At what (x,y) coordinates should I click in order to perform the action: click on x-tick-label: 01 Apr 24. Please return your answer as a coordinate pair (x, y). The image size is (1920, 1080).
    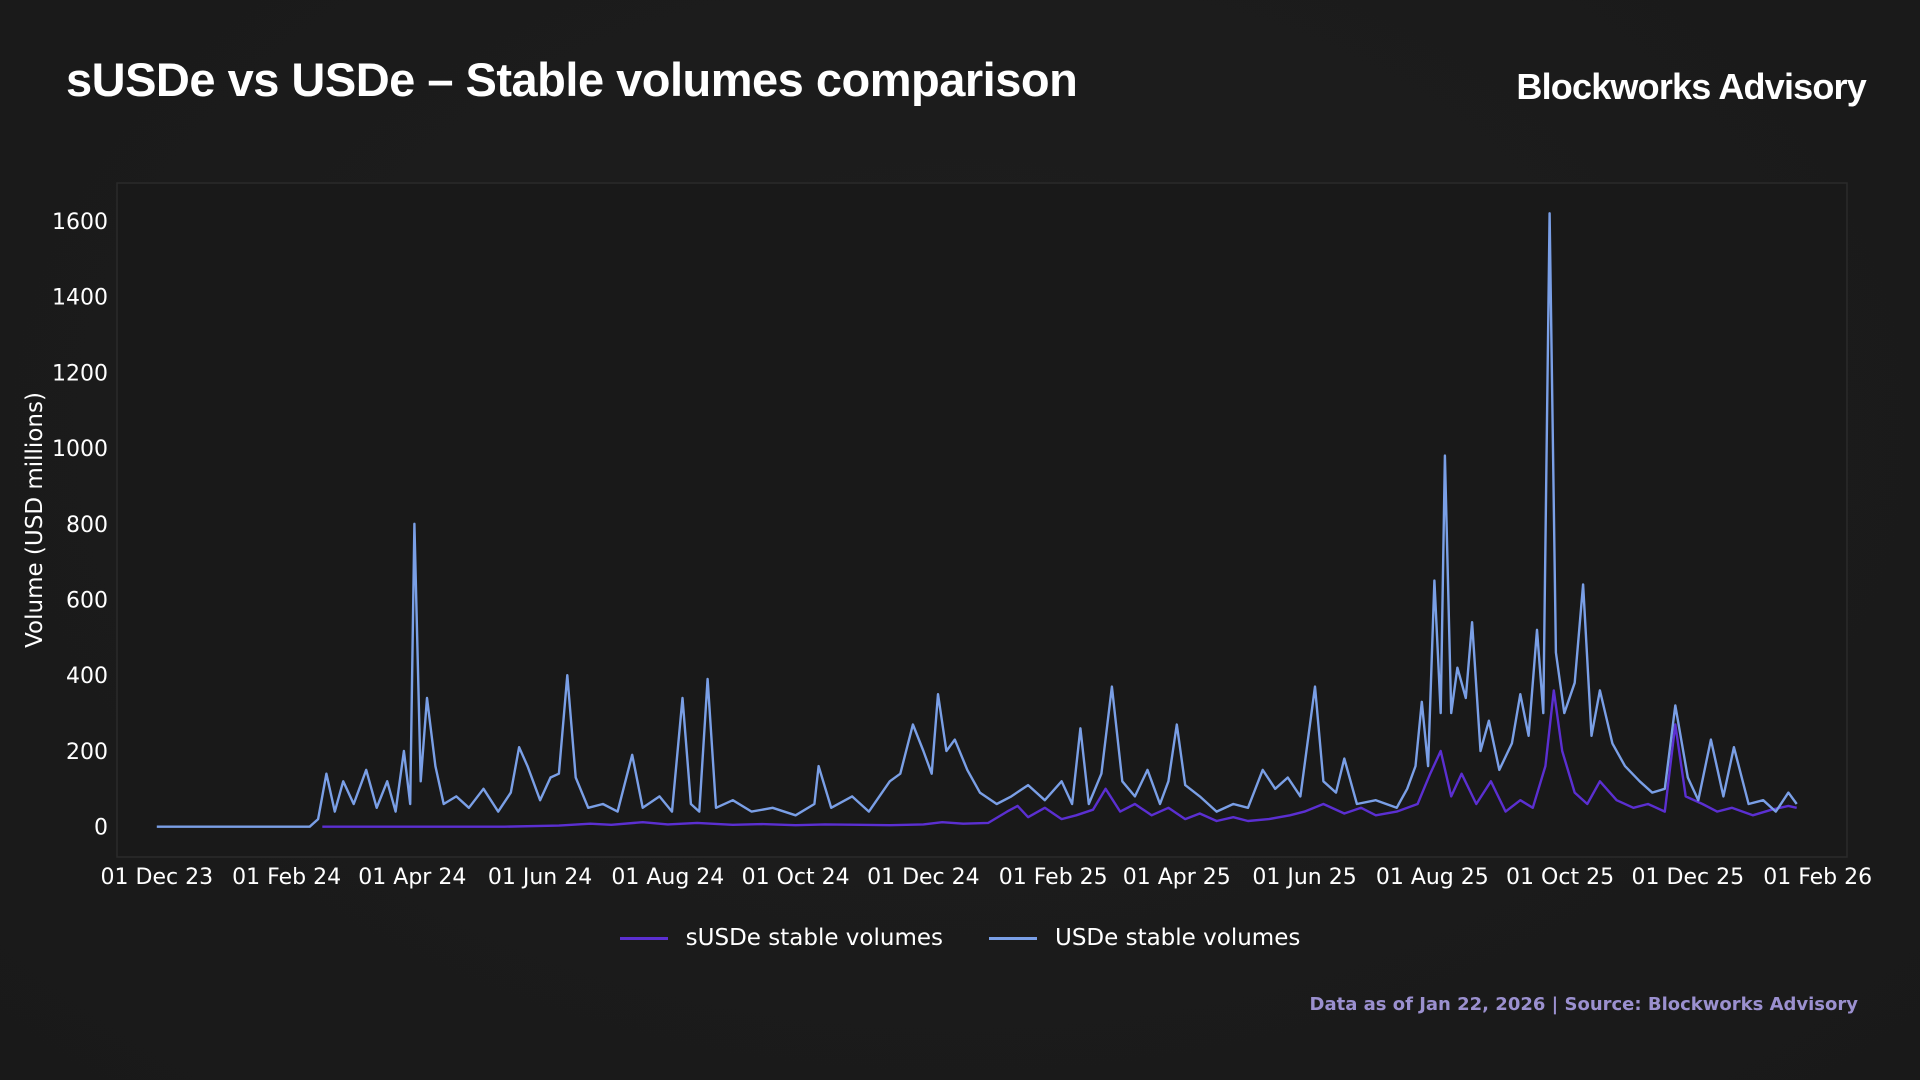
    Looking at the image, I should click on (412, 877).